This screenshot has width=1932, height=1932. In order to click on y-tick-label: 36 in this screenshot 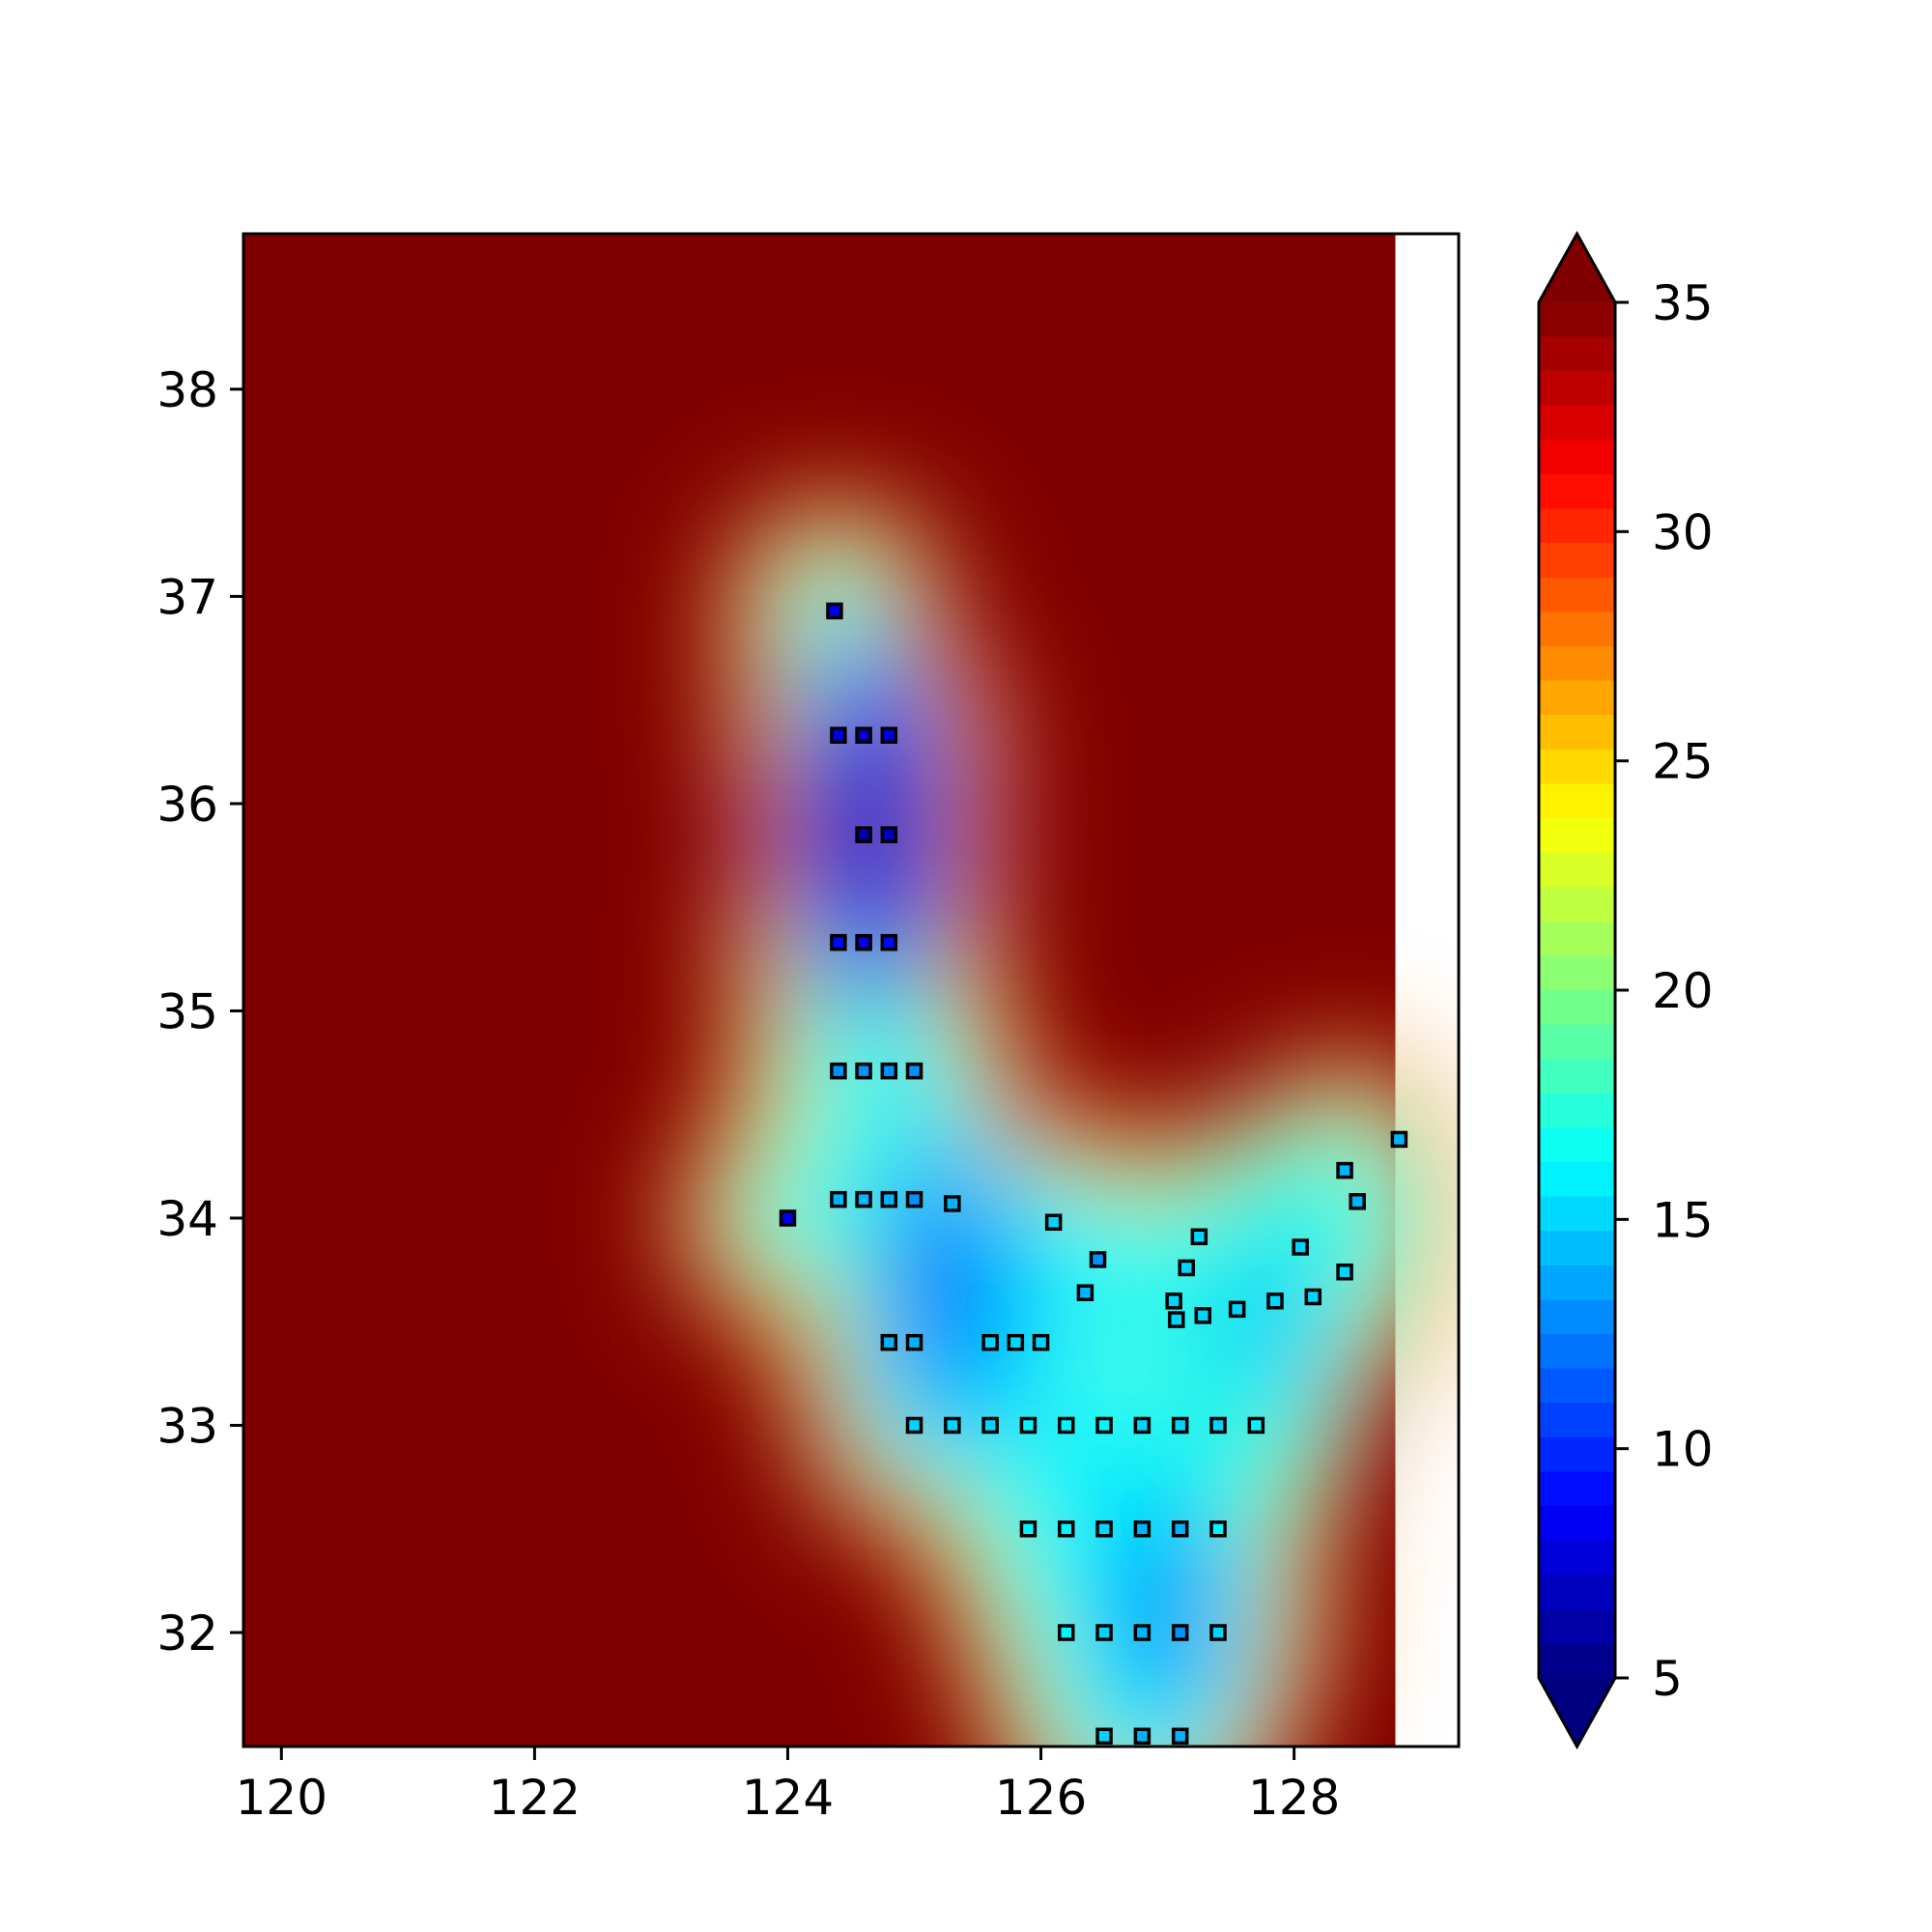, I will do `click(187, 805)`.